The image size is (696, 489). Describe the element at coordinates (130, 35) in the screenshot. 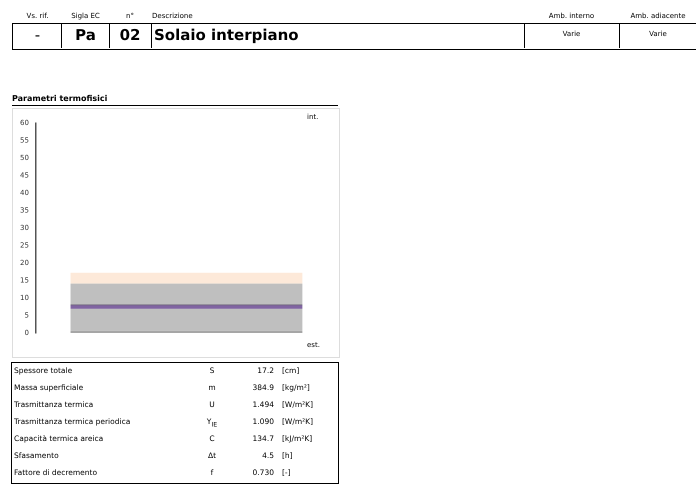

I see `text: 02` at that location.